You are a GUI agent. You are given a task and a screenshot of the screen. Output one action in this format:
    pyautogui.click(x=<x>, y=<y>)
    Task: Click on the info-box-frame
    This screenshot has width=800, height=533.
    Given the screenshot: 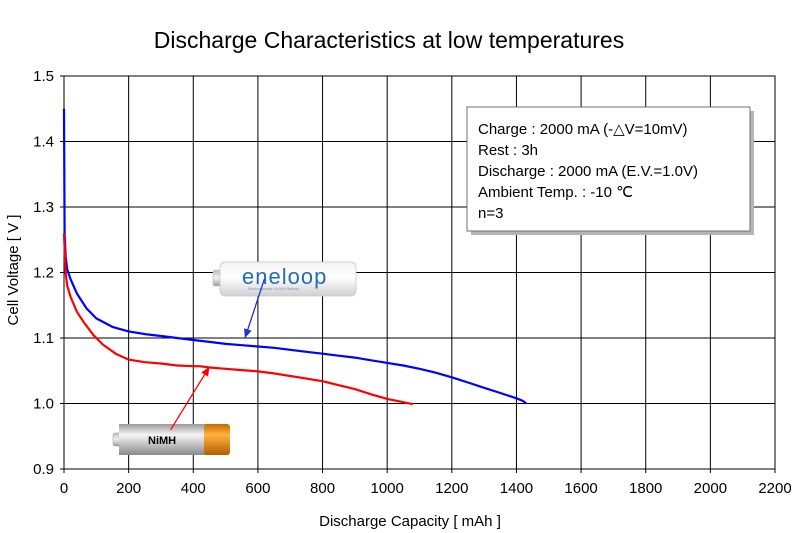 What is the action you would take?
    pyautogui.click(x=608, y=169)
    